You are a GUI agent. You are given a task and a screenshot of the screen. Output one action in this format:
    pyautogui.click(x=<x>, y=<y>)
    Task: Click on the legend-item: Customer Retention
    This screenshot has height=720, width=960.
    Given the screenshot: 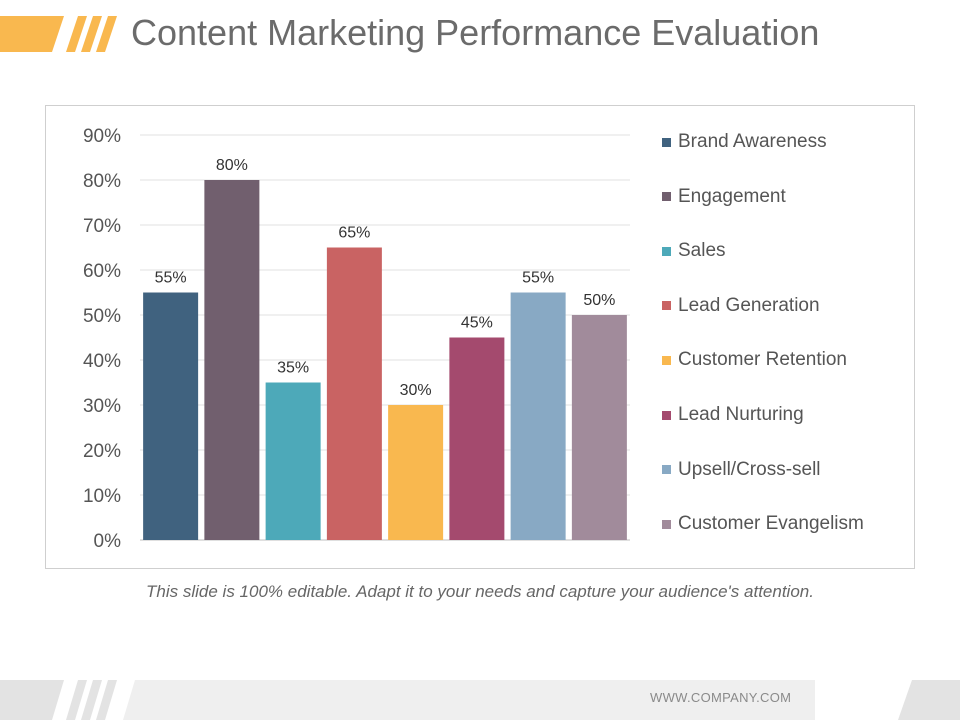 What is the action you would take?
    pyautogui.click(x=754, y=360)
    